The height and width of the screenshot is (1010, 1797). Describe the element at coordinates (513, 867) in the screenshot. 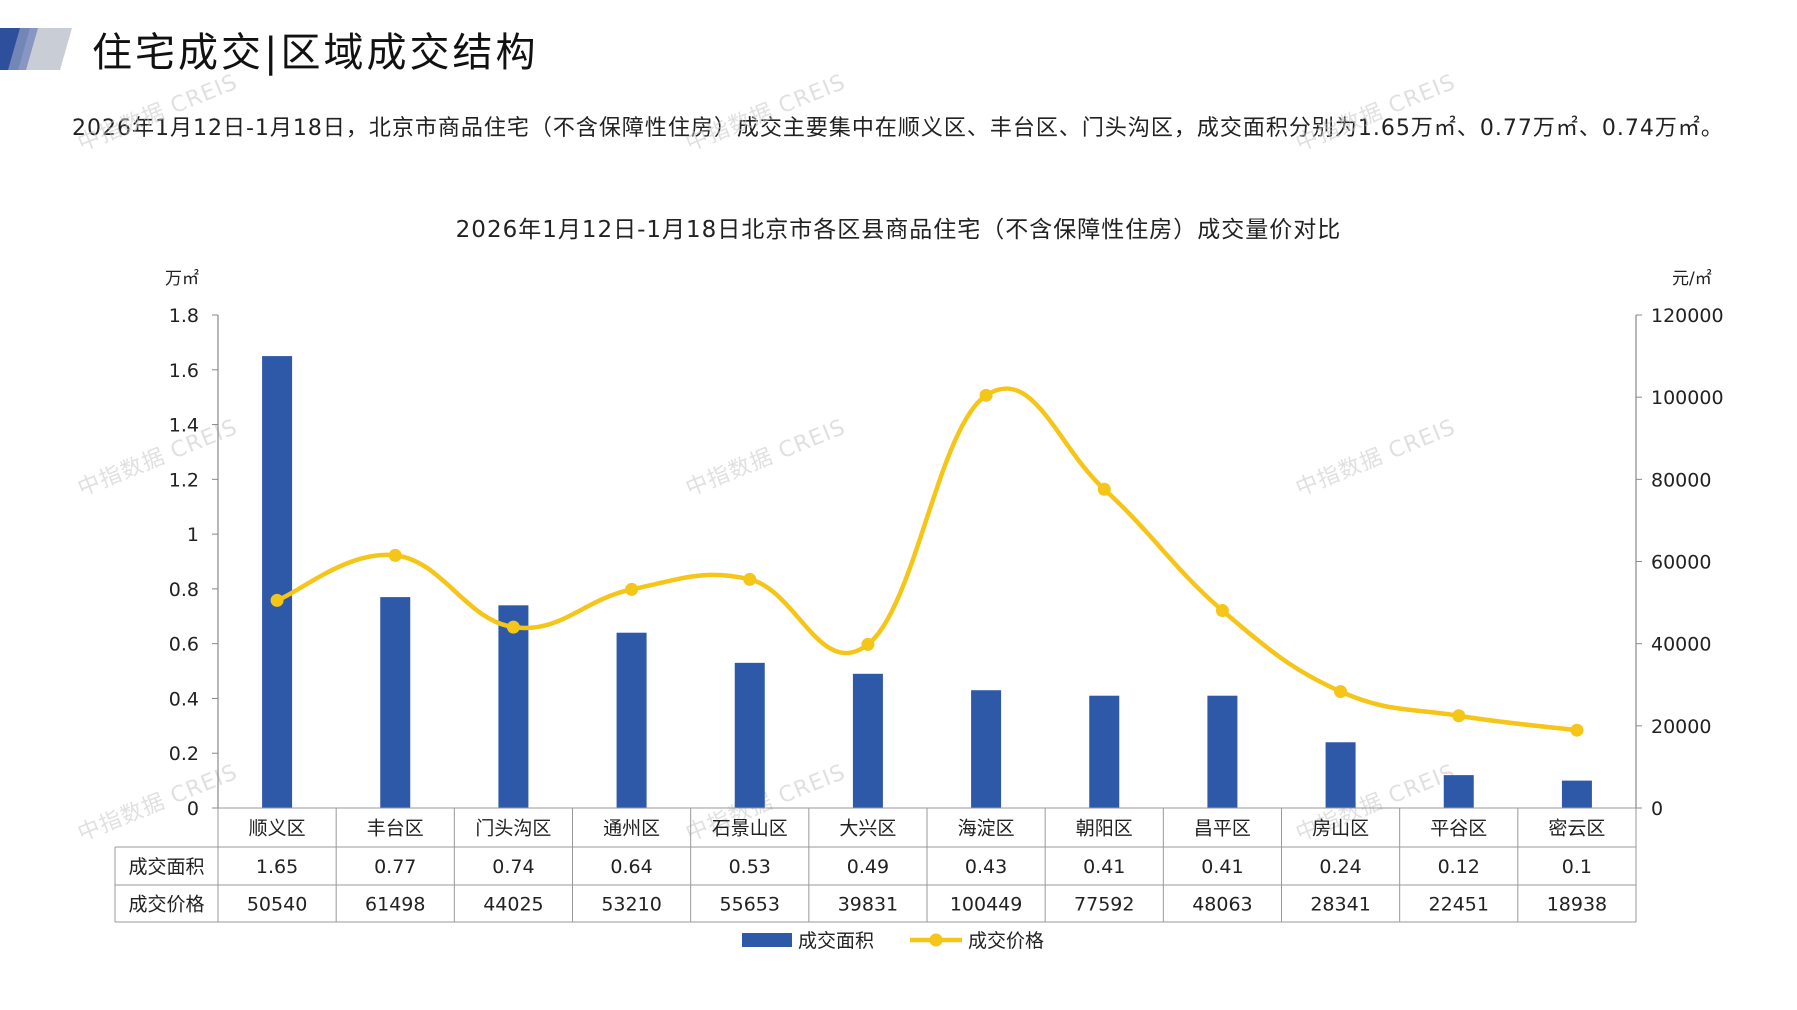

I see `data-label-成交面积: 0.74` at that location.